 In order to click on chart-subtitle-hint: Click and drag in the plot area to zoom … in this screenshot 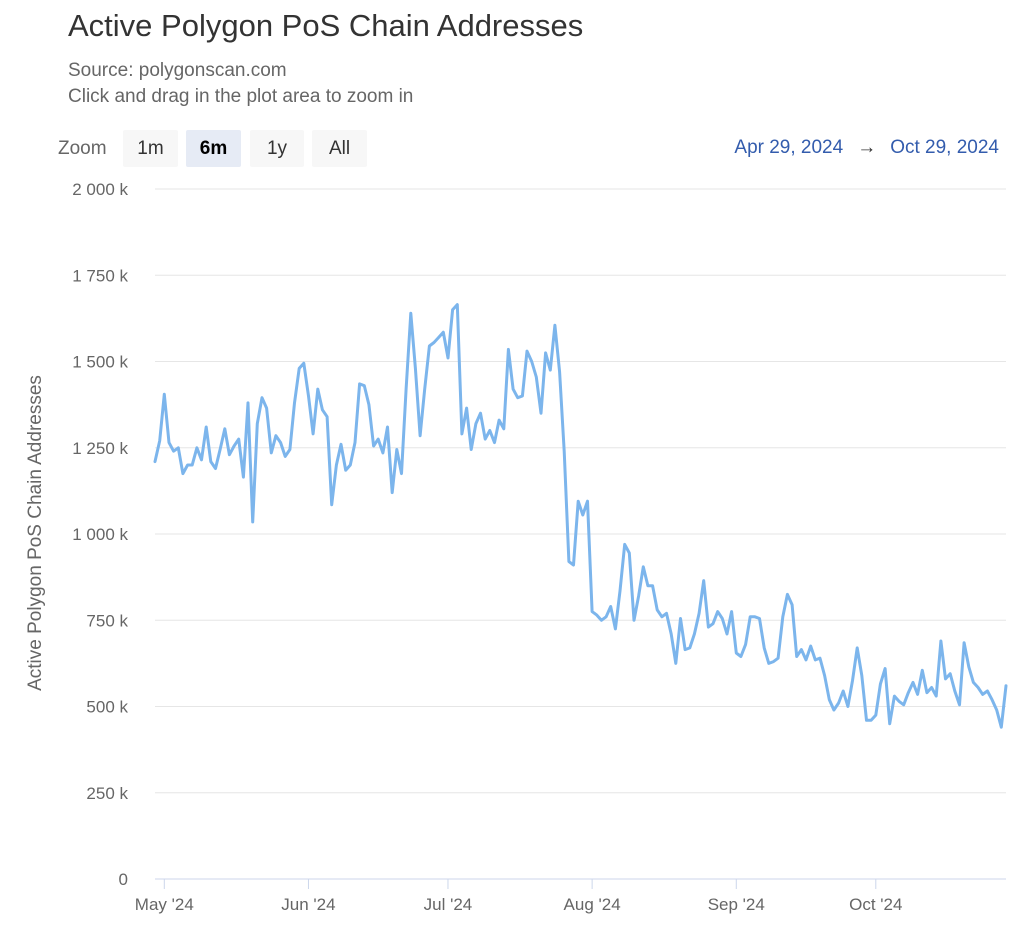, I will do `click(241, 96)`.